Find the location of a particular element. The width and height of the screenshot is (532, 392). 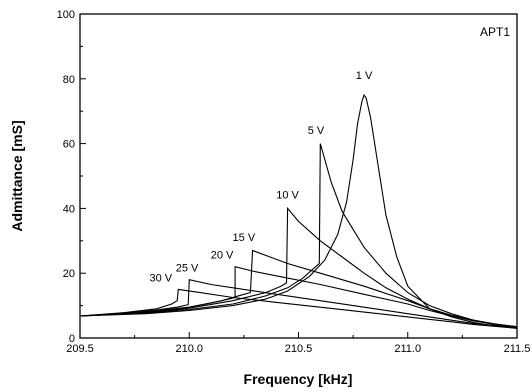

x-tick-label: 211.0 is located at coordinates (407, 349).